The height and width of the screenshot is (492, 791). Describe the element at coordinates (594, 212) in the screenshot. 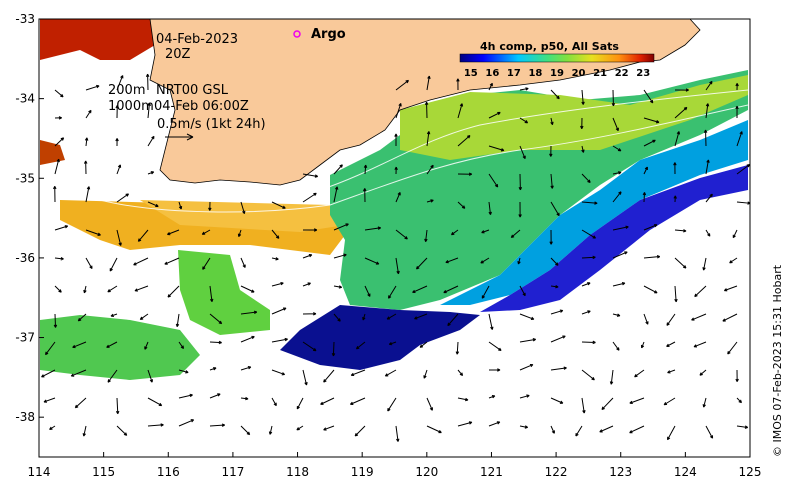

I see `sst-cyan-edge` at that location.